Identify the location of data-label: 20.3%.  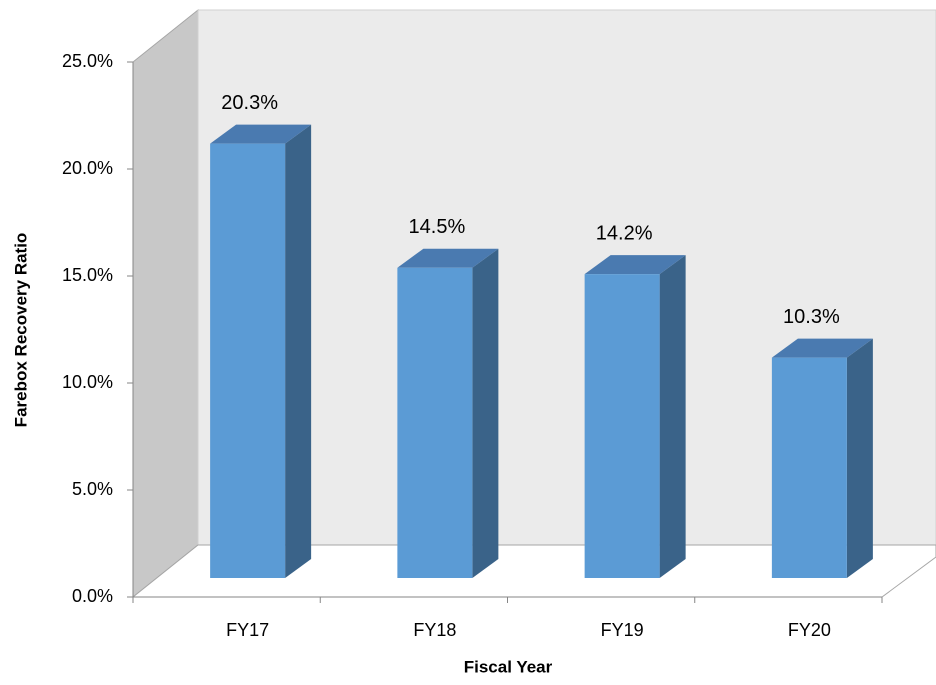
(249, 103).